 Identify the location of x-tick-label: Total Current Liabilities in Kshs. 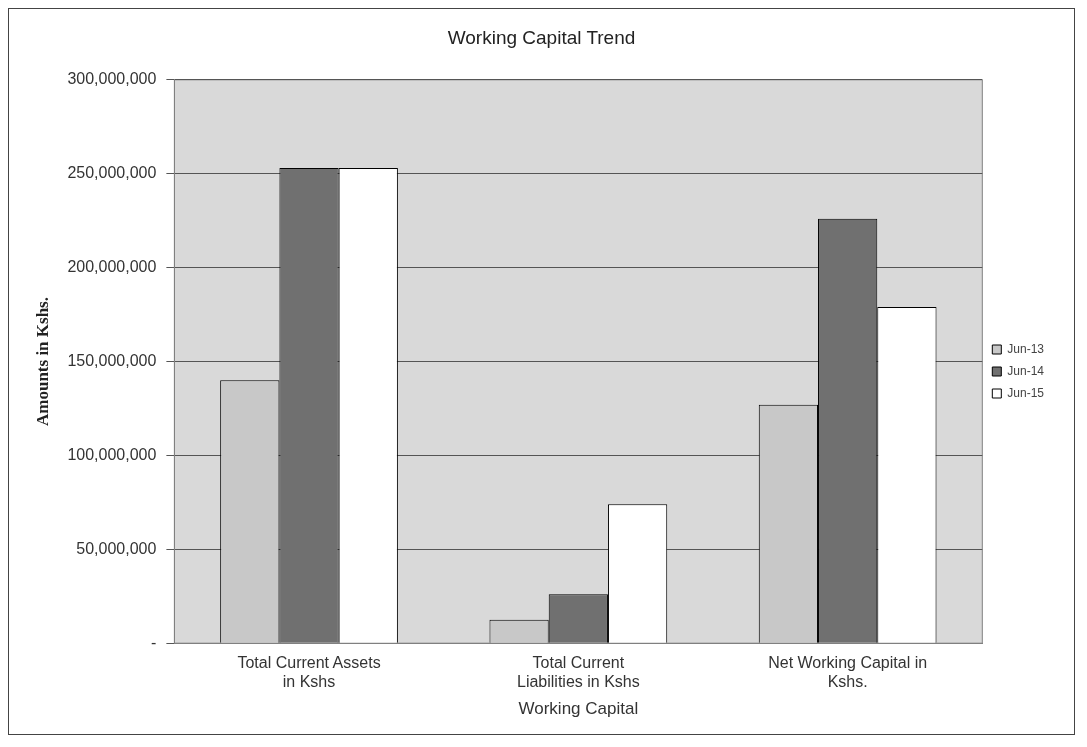
(578, 672).